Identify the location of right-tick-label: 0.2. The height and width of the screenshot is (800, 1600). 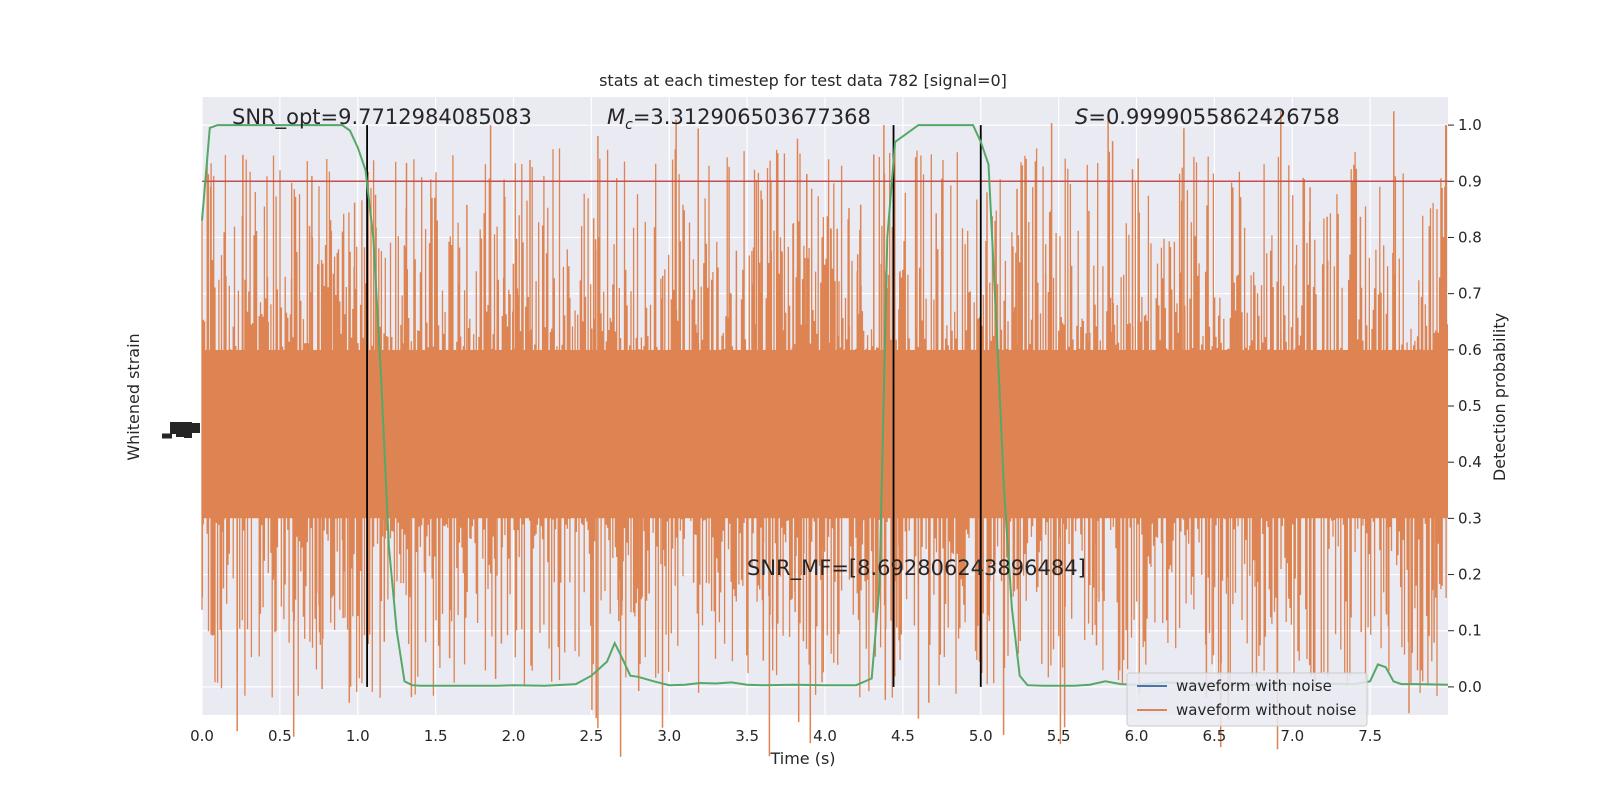
(1470, 575).